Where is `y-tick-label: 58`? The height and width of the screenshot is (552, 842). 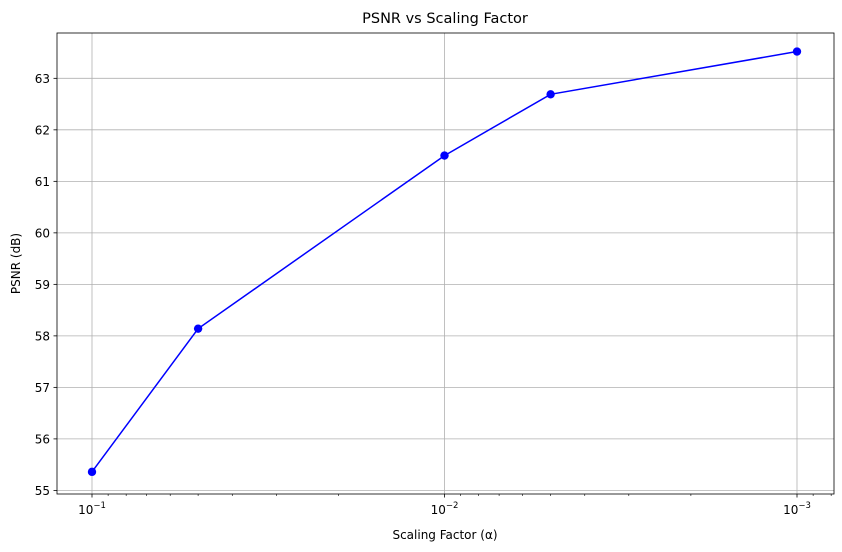
y-tick-label: 58 is located at coordinates (42, 336).